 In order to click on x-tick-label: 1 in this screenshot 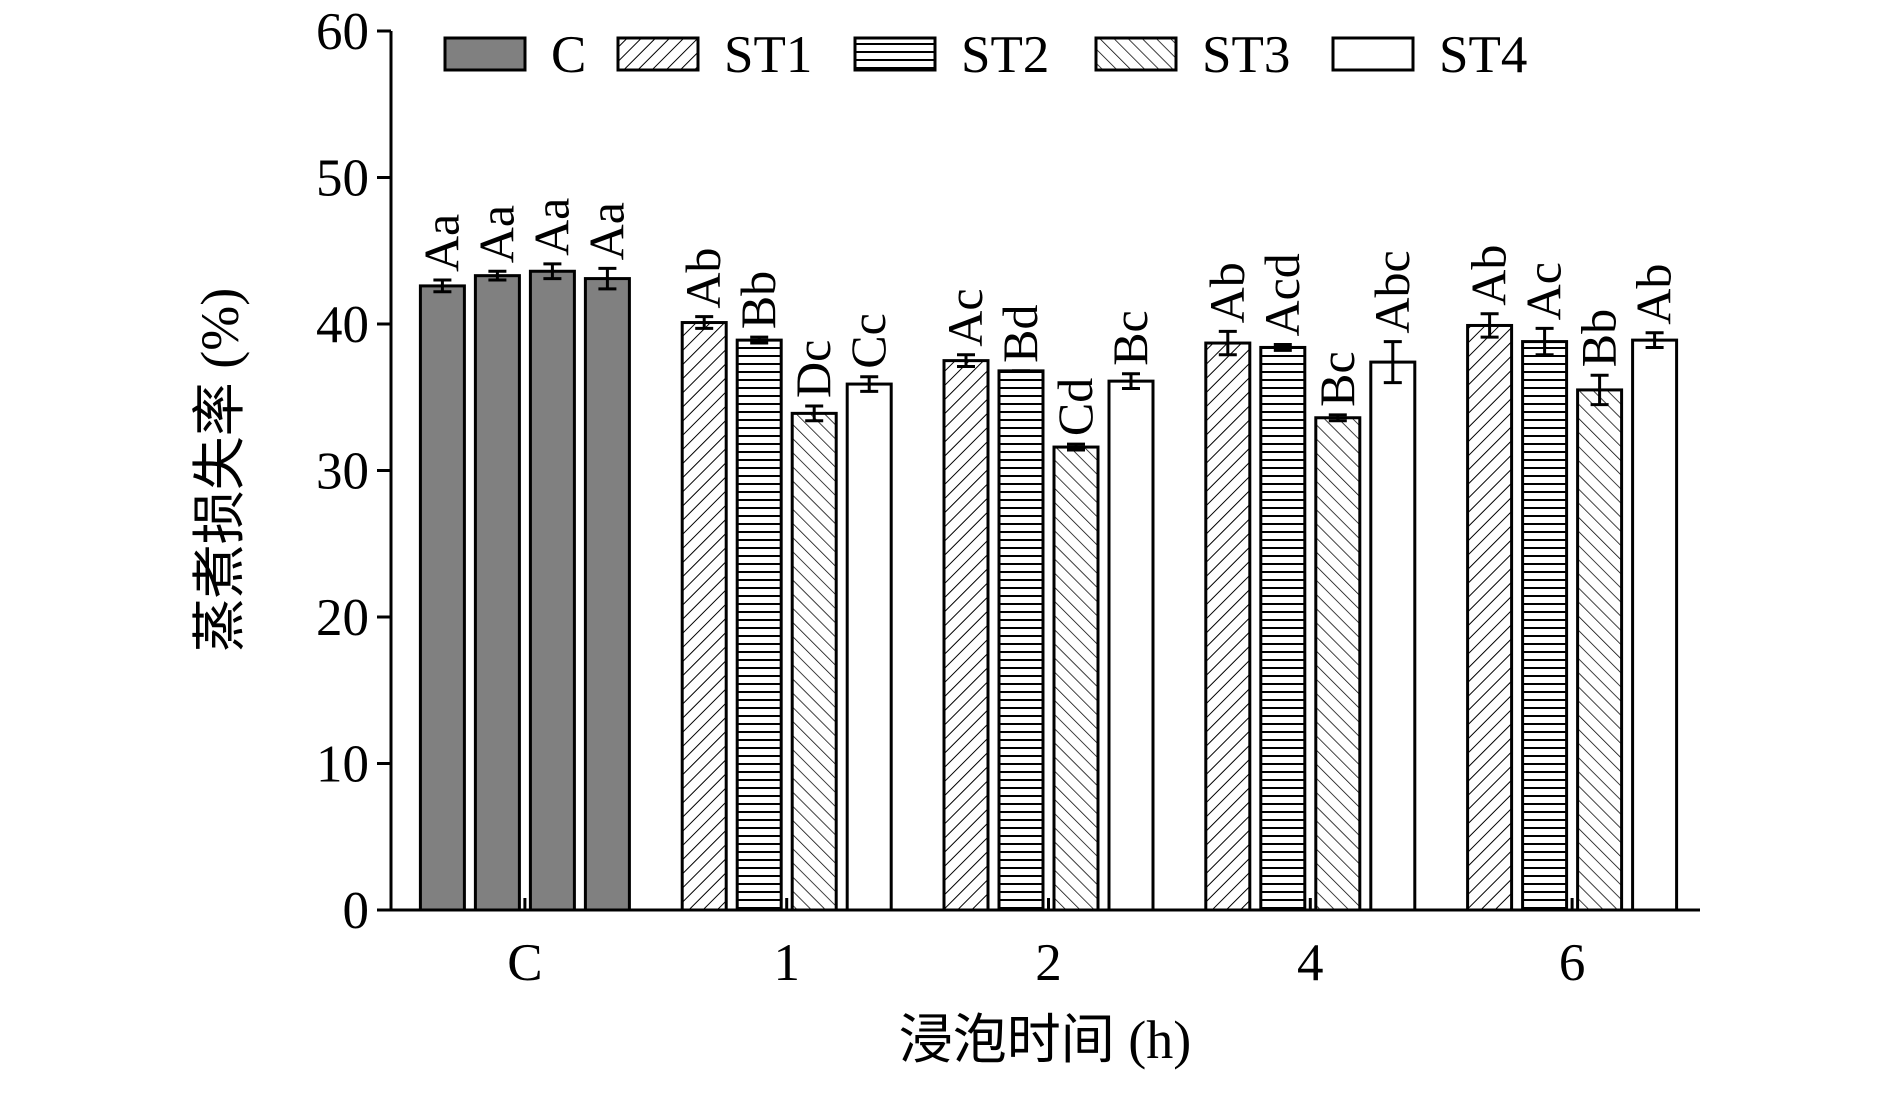, I will do `click(786, 963)`.